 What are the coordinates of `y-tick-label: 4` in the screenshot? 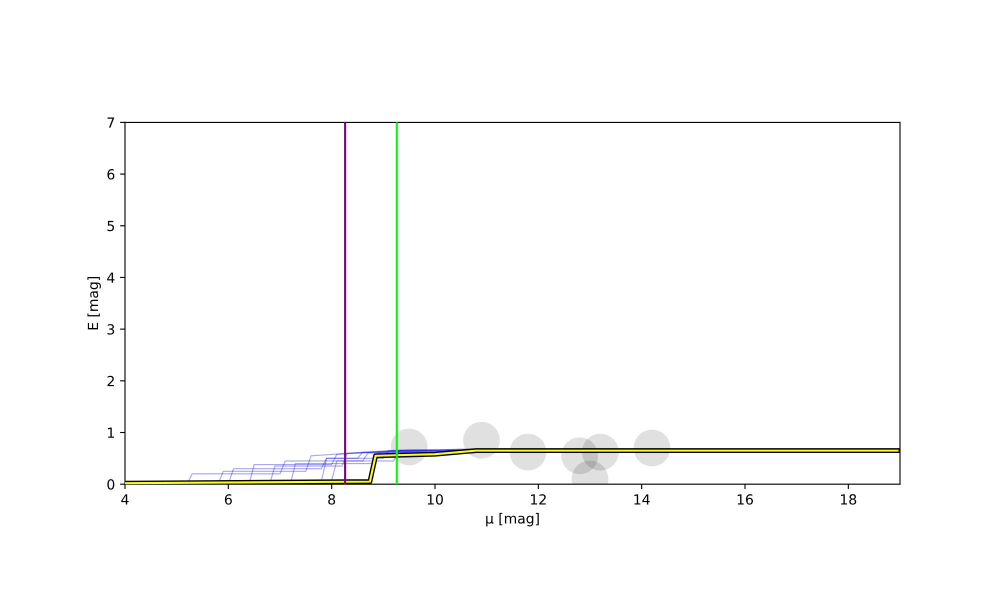 It's located at (110, 277).